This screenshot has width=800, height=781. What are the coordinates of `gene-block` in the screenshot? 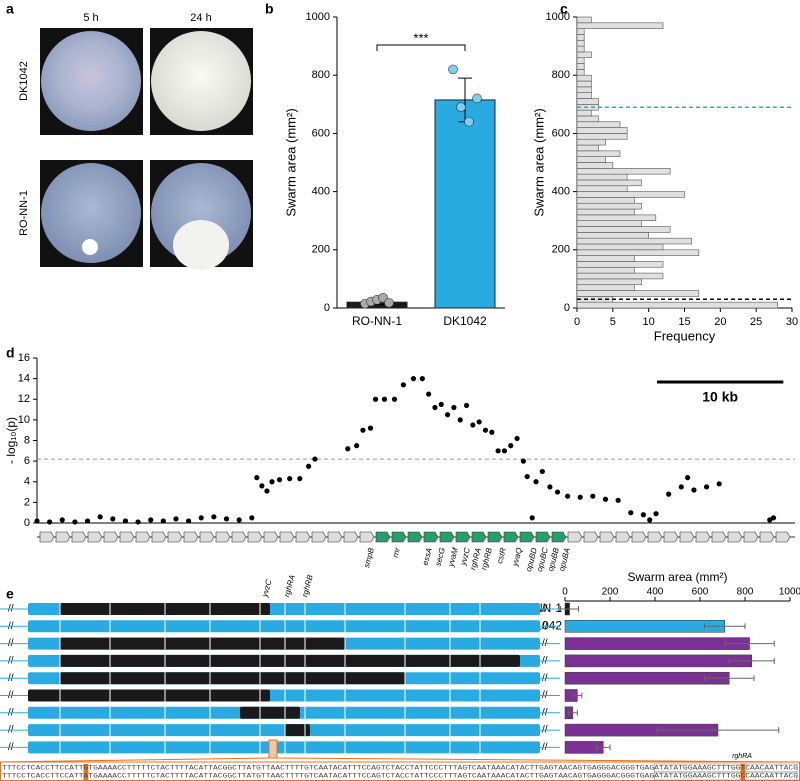 It's located at (284, 747).